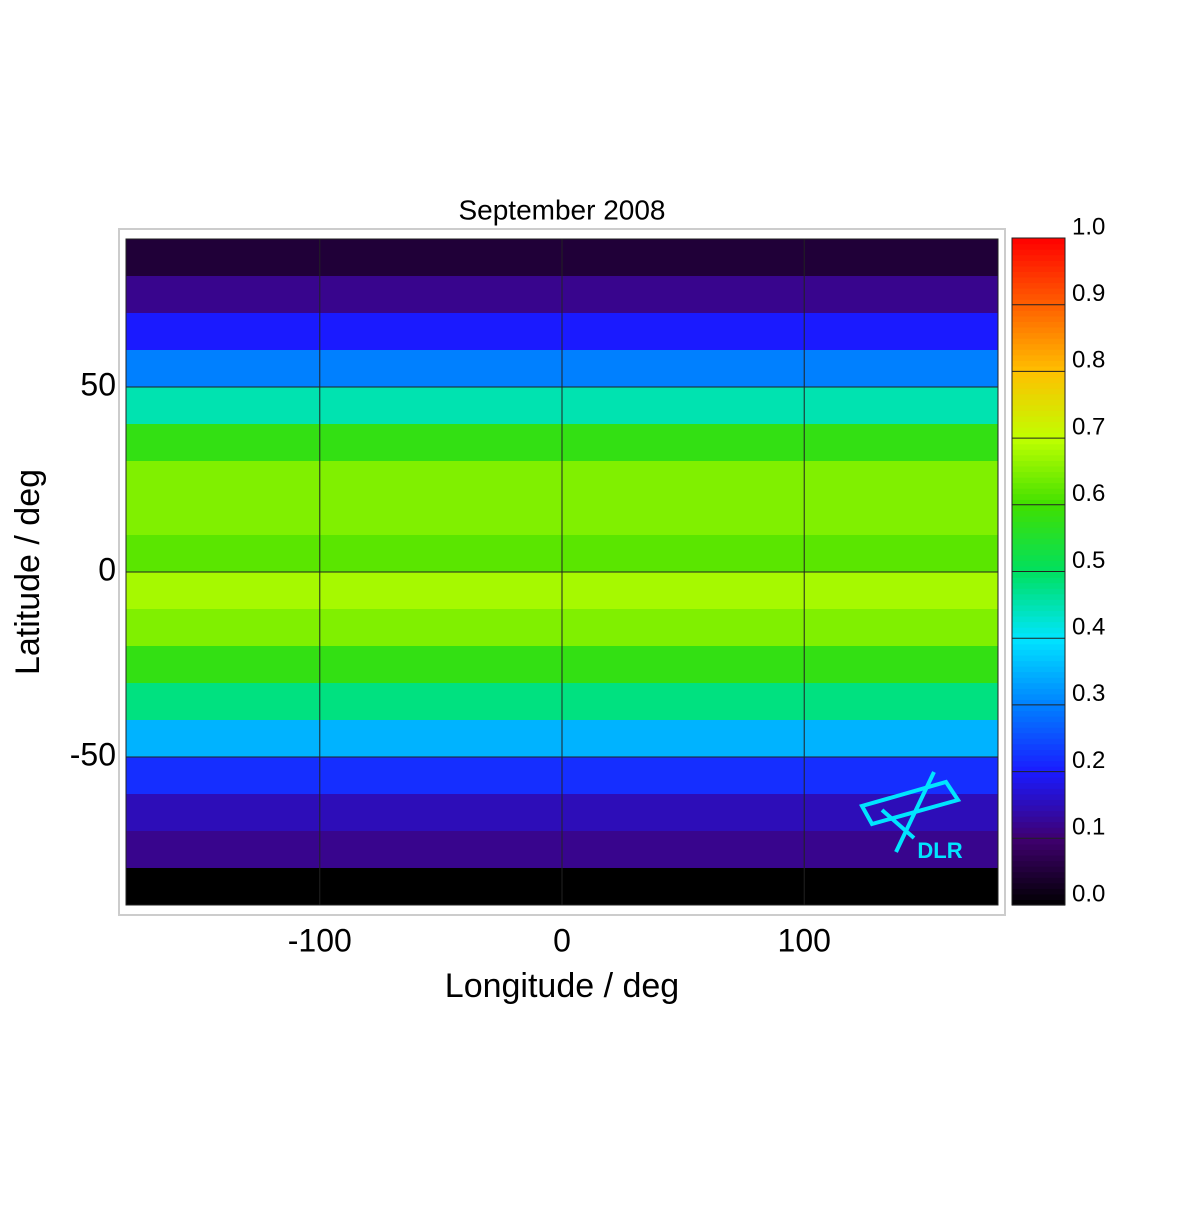 This screenshot has width=1200, height=1205. I want to click on logo-text: DLR, so click(939, 850).